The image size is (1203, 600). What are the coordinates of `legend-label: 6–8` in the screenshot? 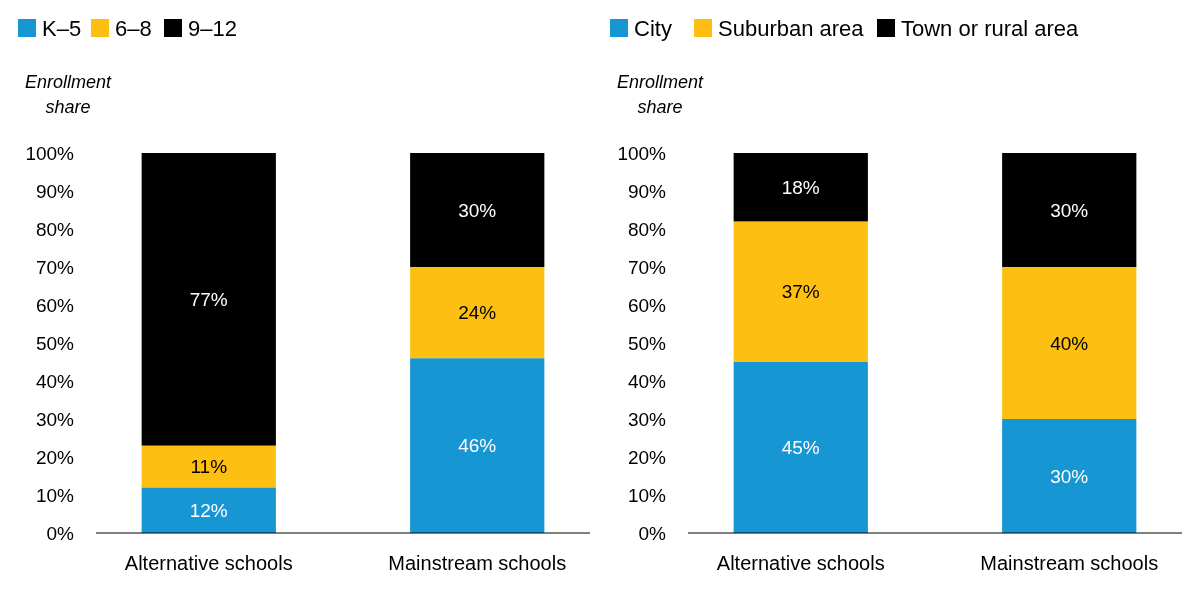 It's located at (133, 28).